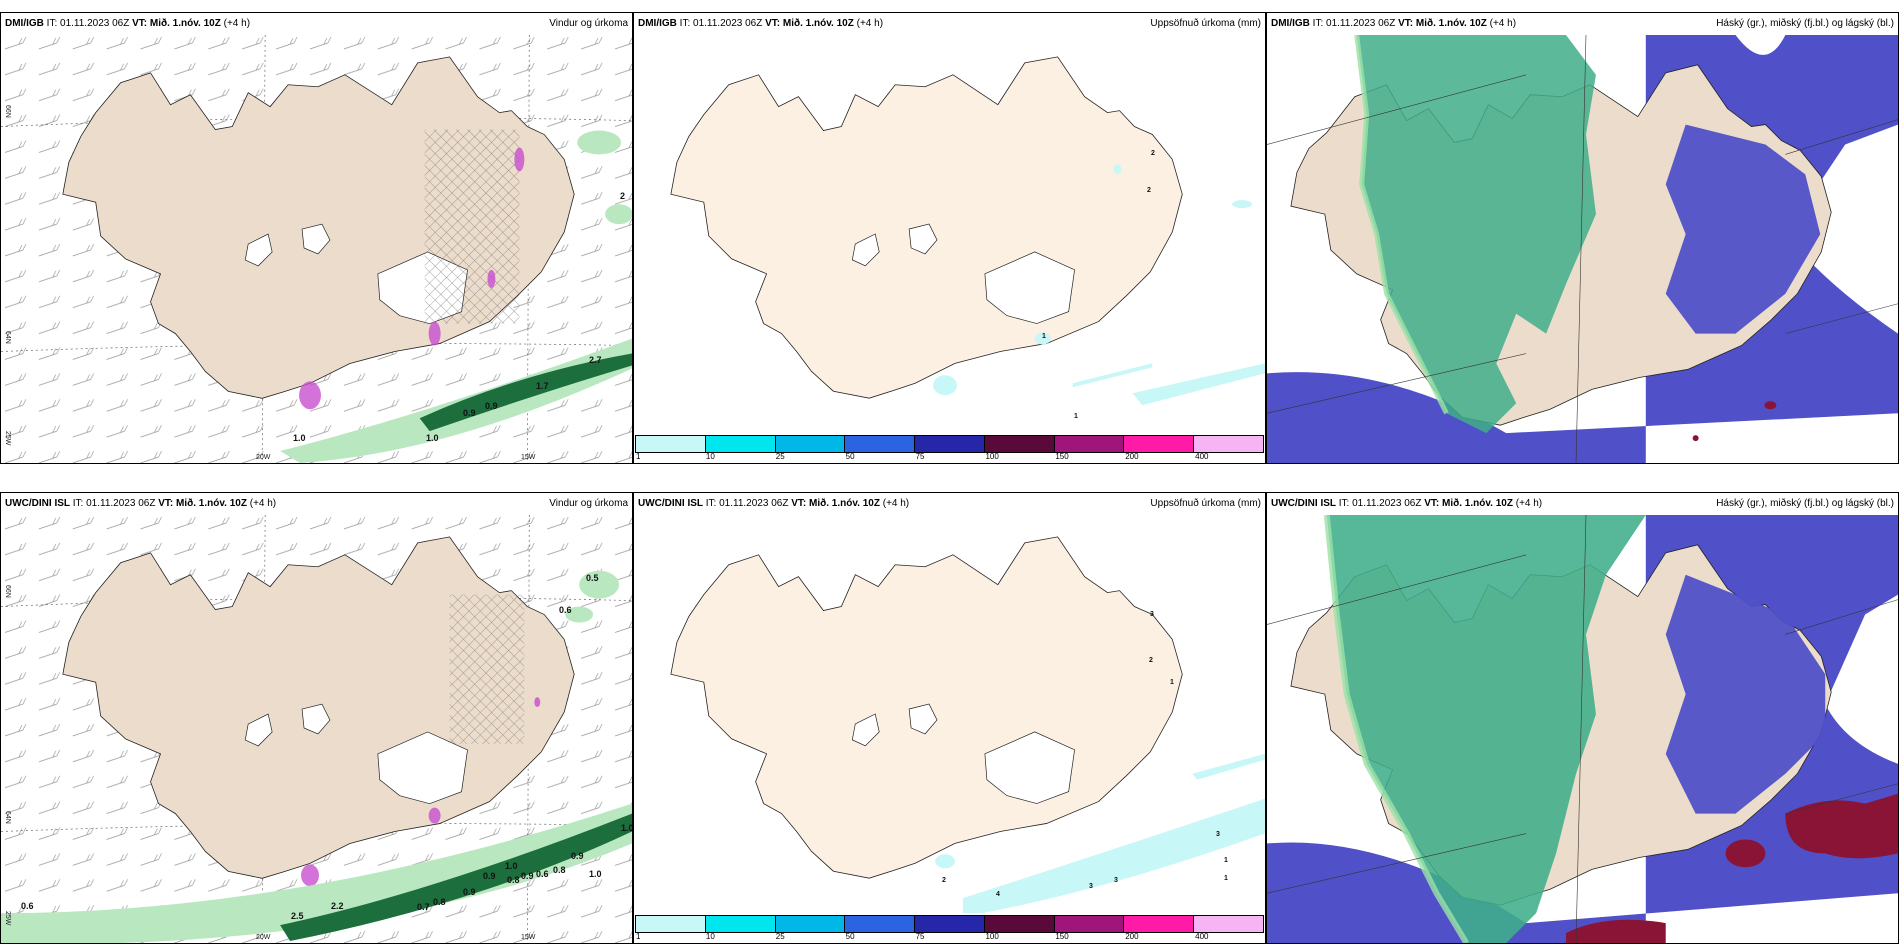 This screenshot has width=1900, height=950. What do you see at coordinates (487, 669) in the screenshot?
I see `hatch-precip` at bounding box center [487, 669].